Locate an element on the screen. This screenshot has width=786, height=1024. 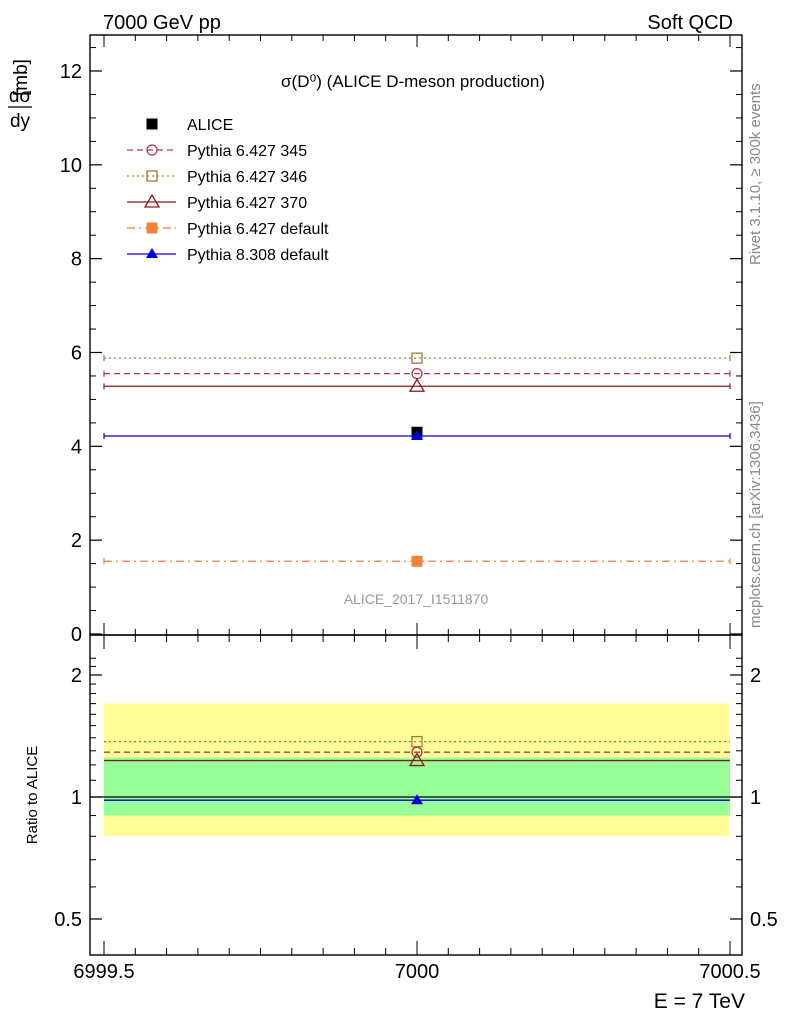
ratio-ytick-label-right: 1 is located at coordinates (755, 798).